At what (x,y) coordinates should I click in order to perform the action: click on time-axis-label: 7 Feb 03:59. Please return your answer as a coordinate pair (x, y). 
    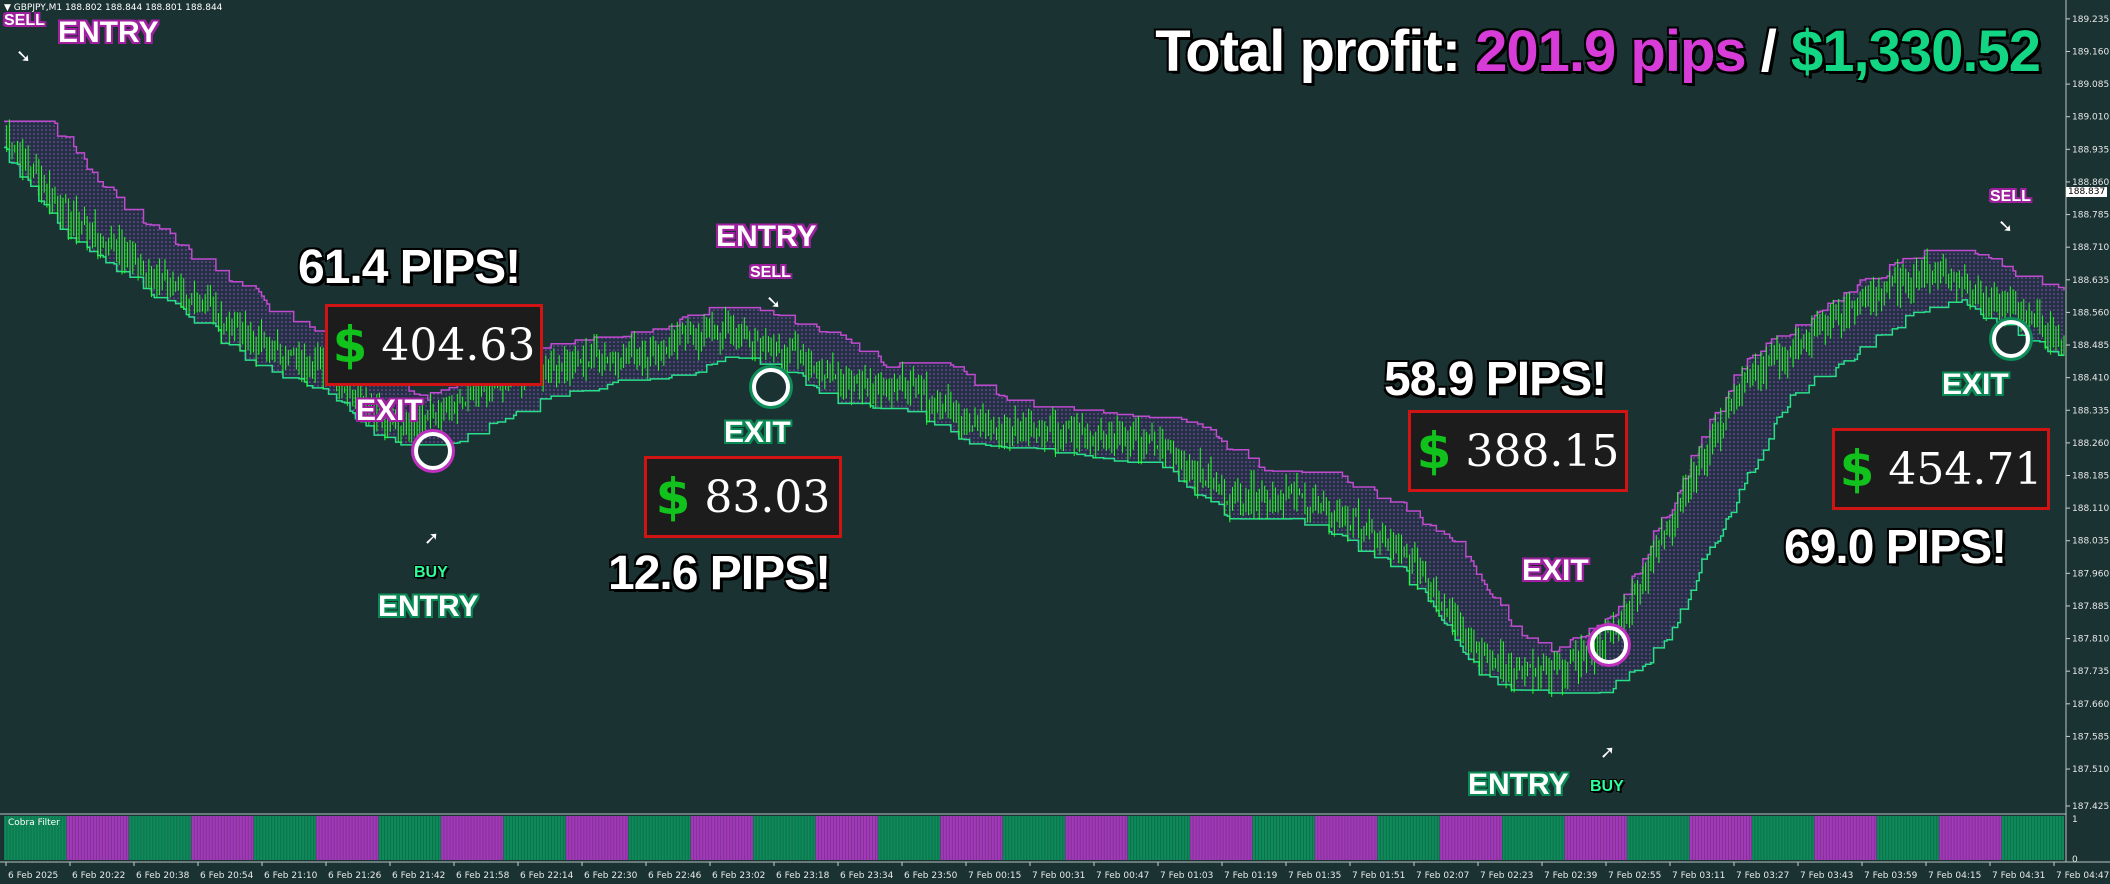
    Looking at the image, I should click on (1891, 876).